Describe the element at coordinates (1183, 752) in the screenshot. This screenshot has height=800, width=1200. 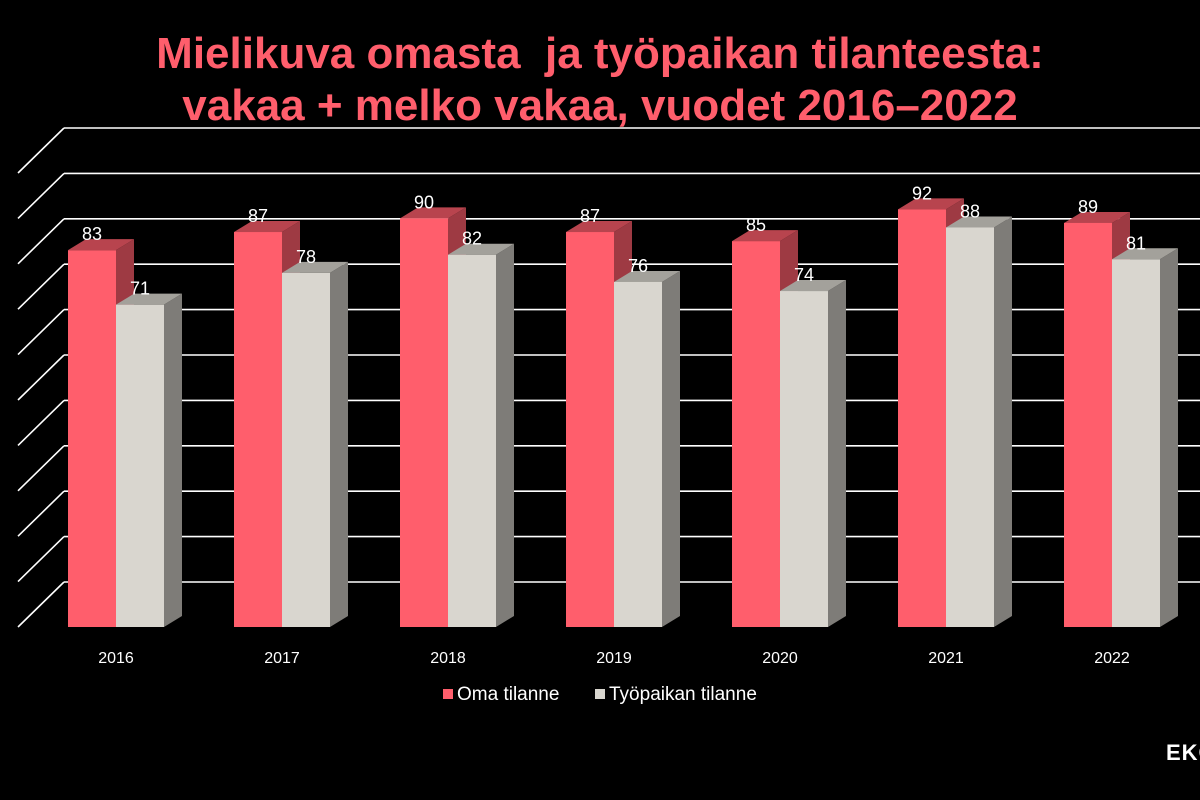
I see `brand-logo: EKO` at that location.